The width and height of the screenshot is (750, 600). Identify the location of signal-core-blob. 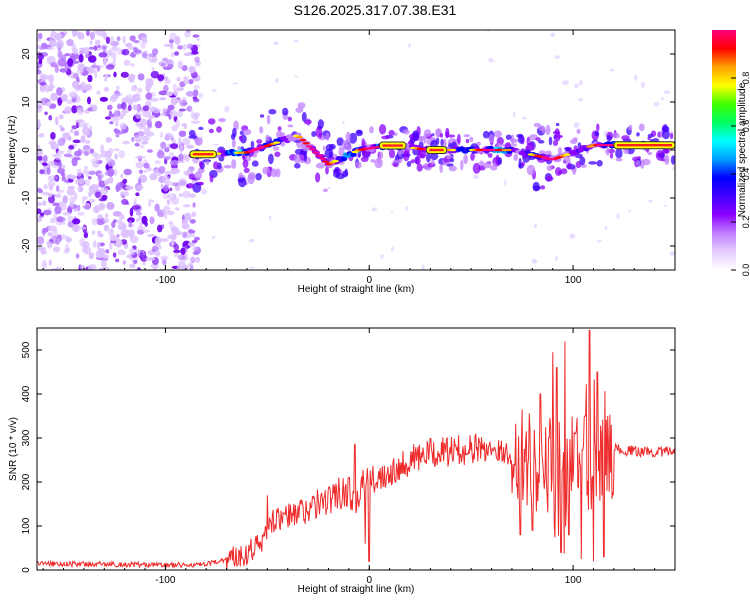
(353, 155).